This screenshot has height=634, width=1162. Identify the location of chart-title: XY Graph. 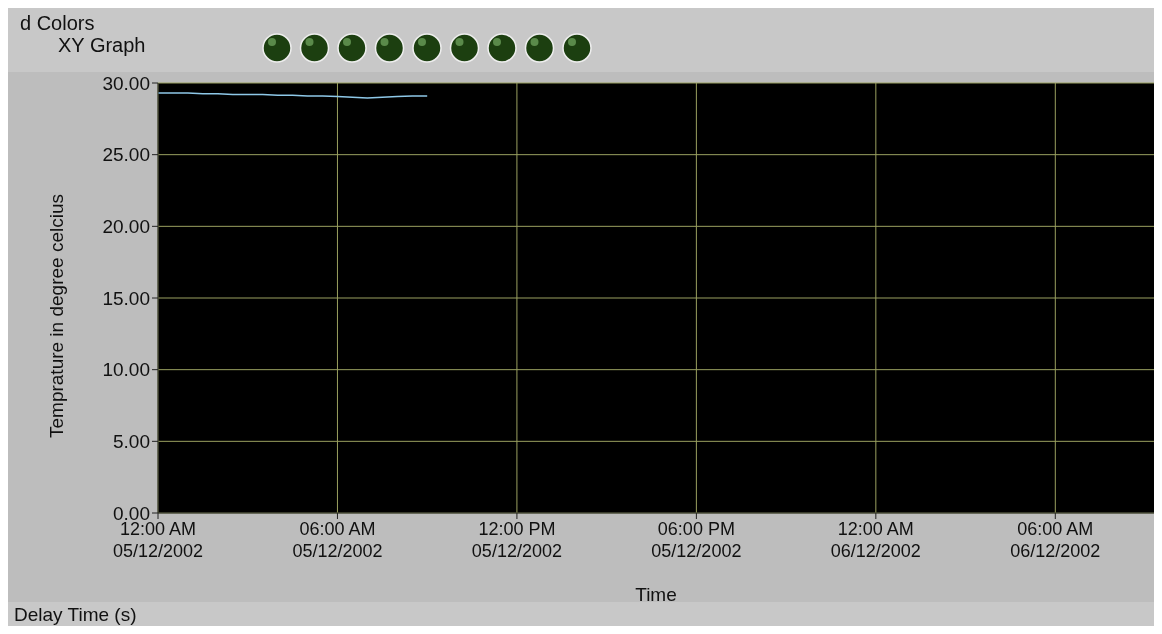
(102, 45).